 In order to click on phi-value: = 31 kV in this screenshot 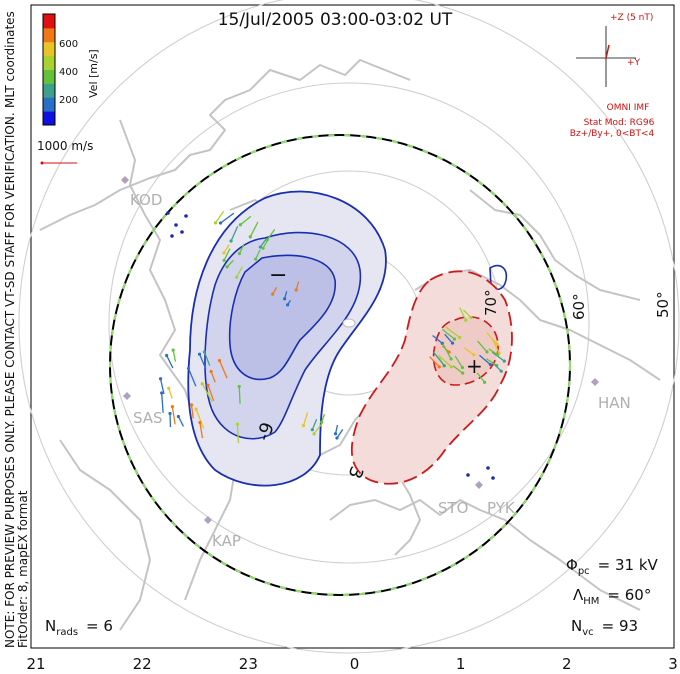, I will do `click(628, 565)`.